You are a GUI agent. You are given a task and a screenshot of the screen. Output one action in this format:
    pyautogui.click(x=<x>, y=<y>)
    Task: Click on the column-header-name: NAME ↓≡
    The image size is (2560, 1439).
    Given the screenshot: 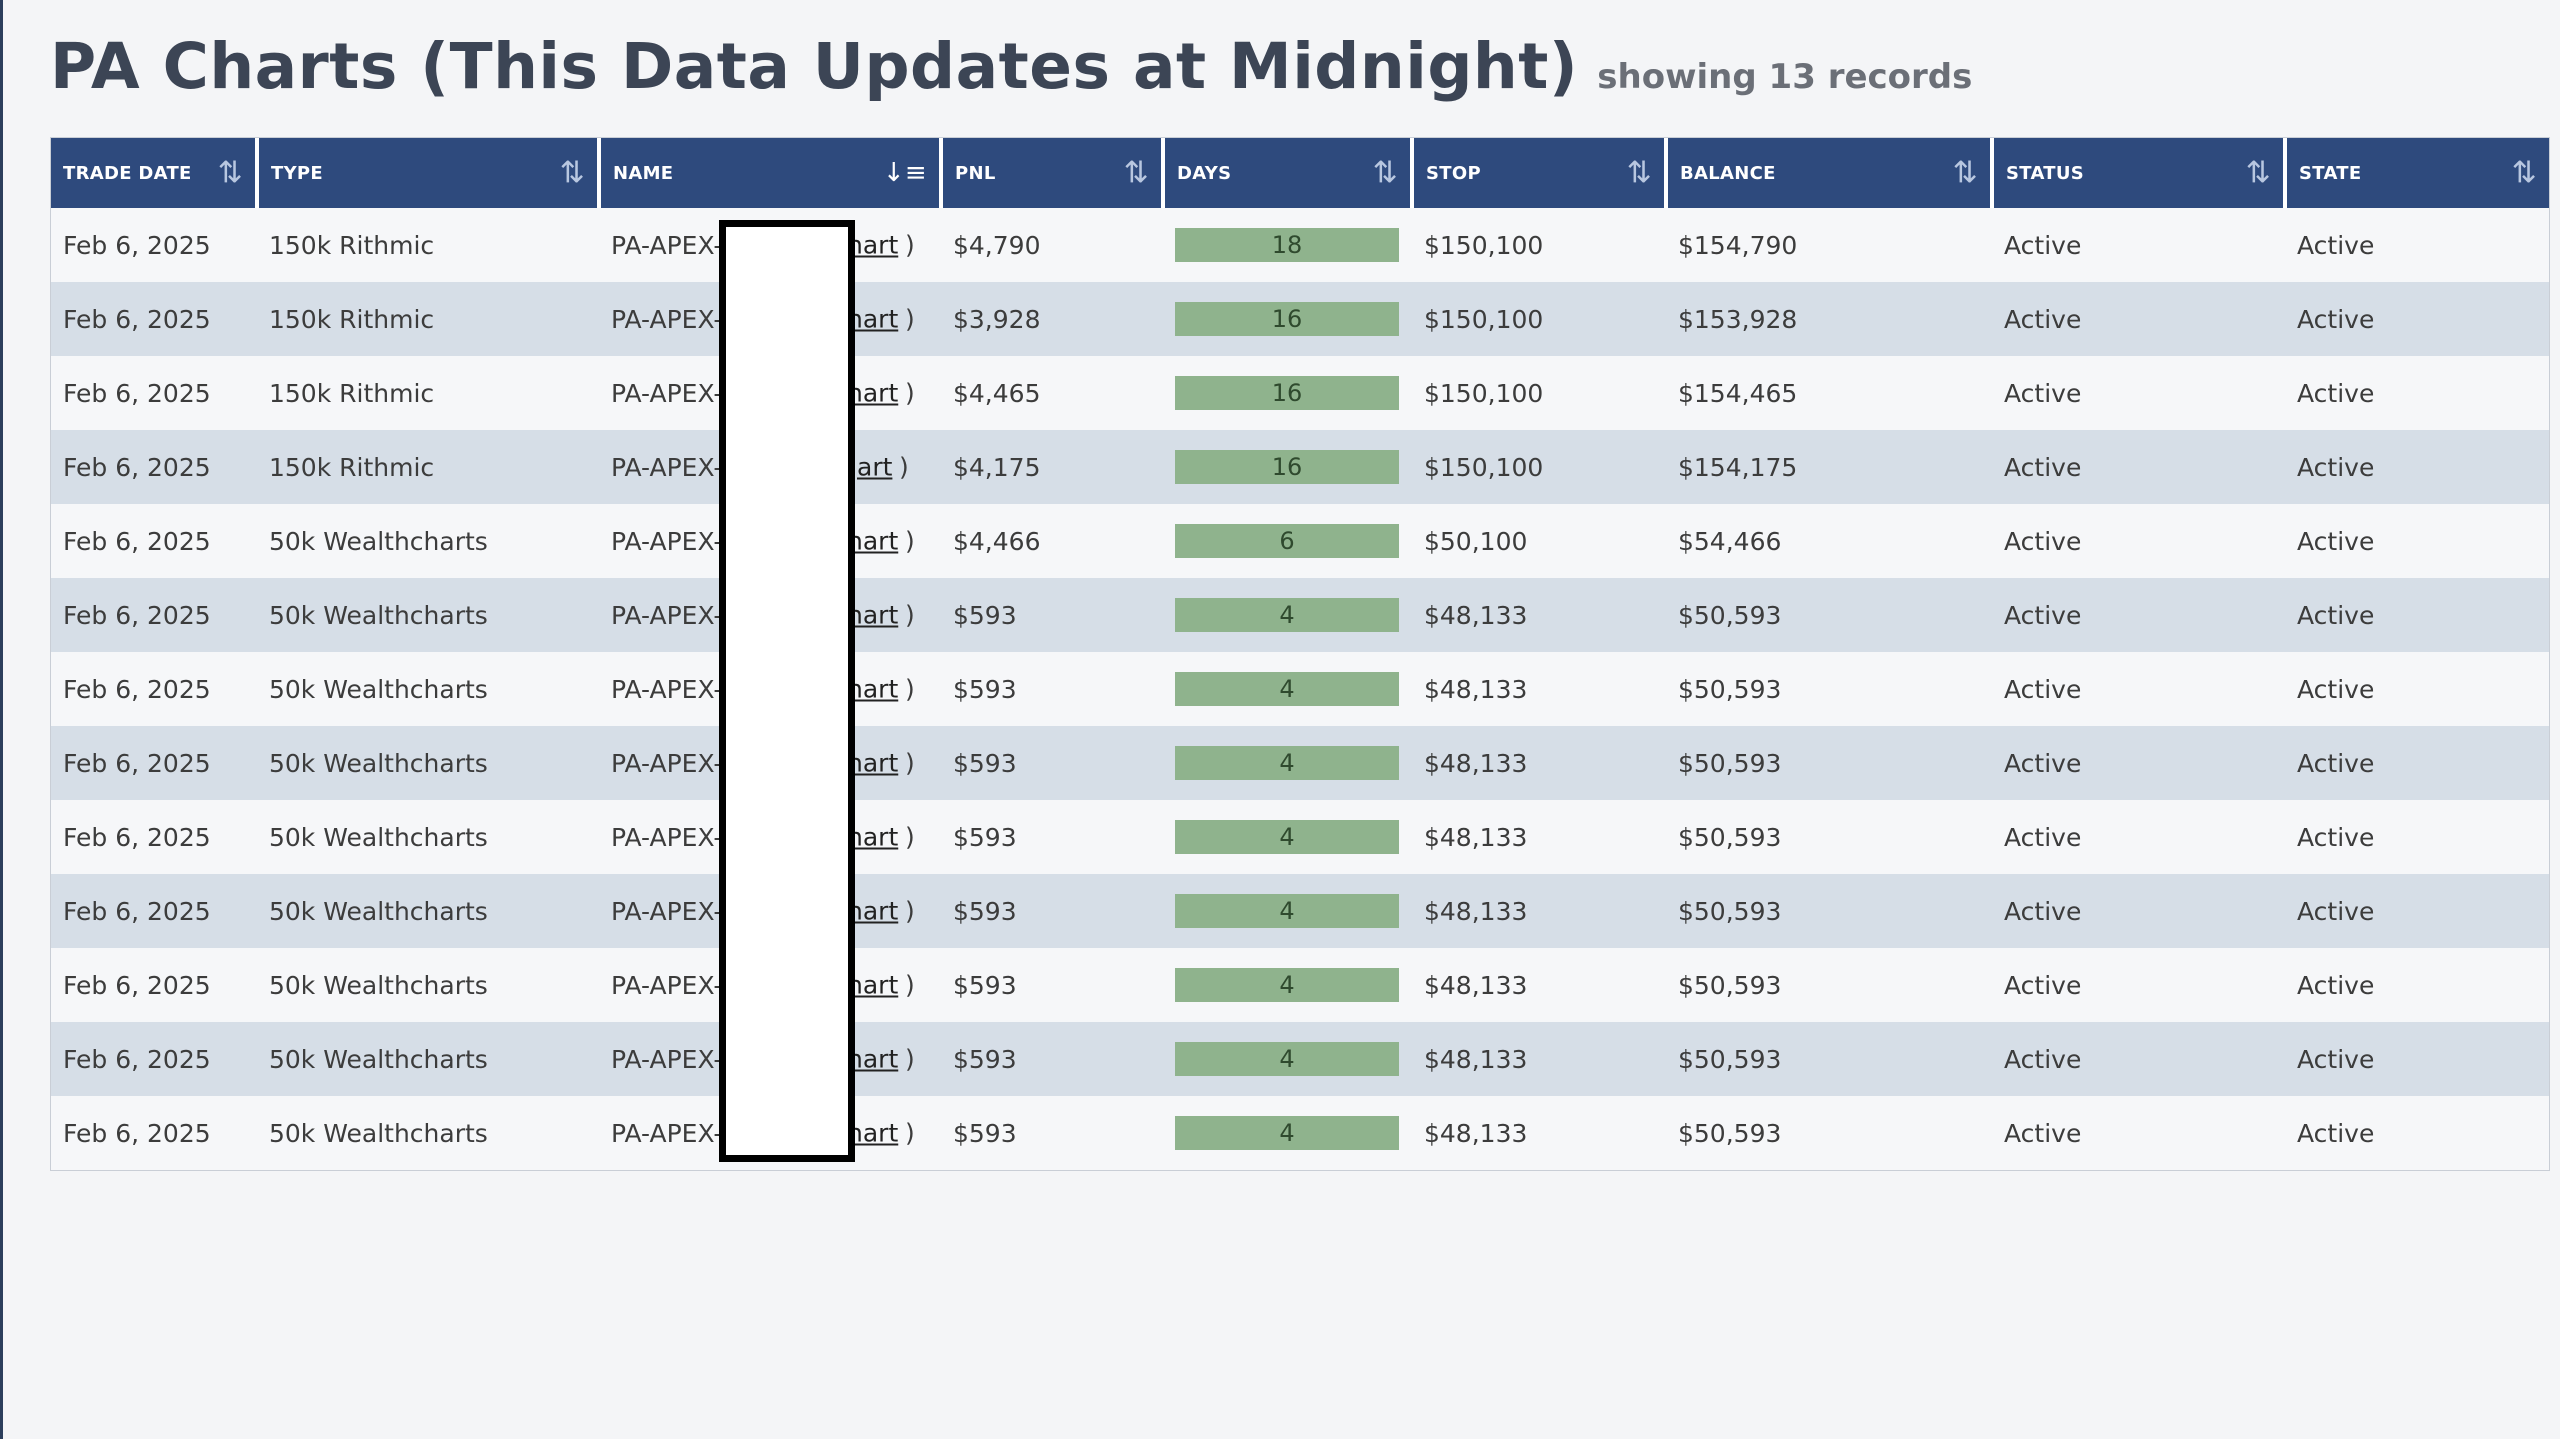 What is the action you would take?
    pyautogui.click(x=771, y=173)
    